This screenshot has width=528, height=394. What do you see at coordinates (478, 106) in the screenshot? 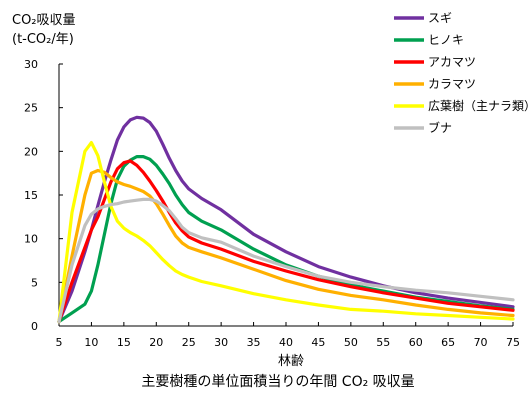
I see `legend-label-5: 広葉樹（主ナラ類）` at bounding box center [478, 106].